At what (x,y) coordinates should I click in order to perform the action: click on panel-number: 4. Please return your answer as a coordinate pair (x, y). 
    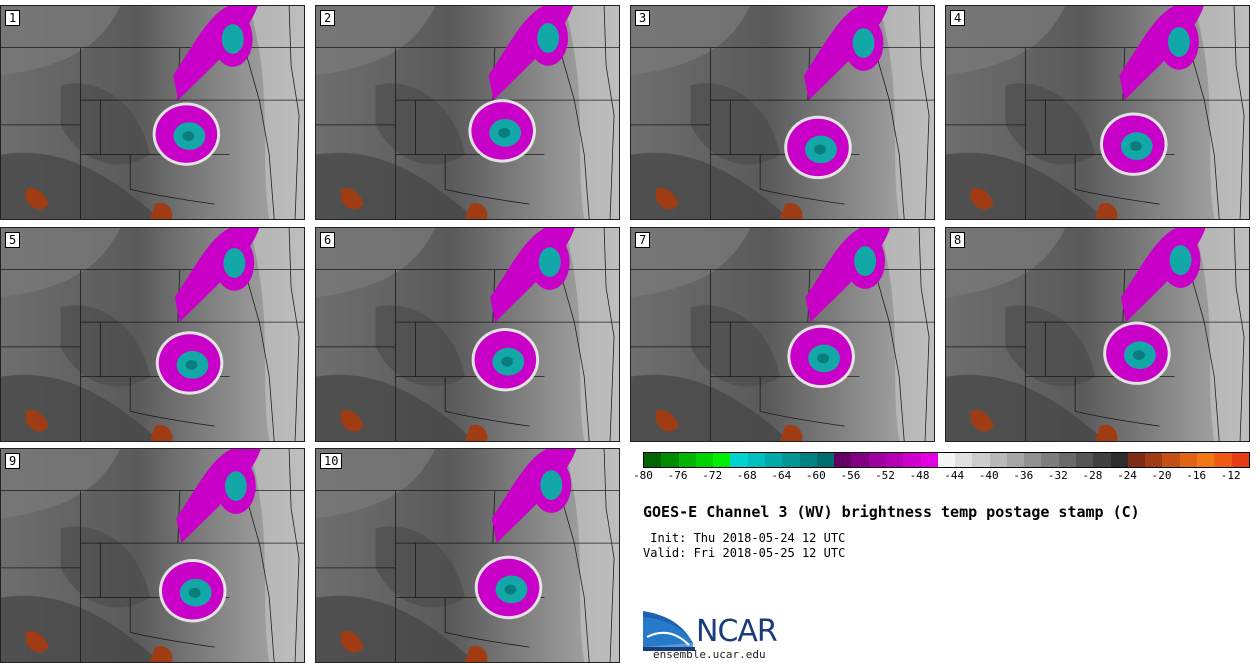
    Looking at the image, I should click on (958, 18).